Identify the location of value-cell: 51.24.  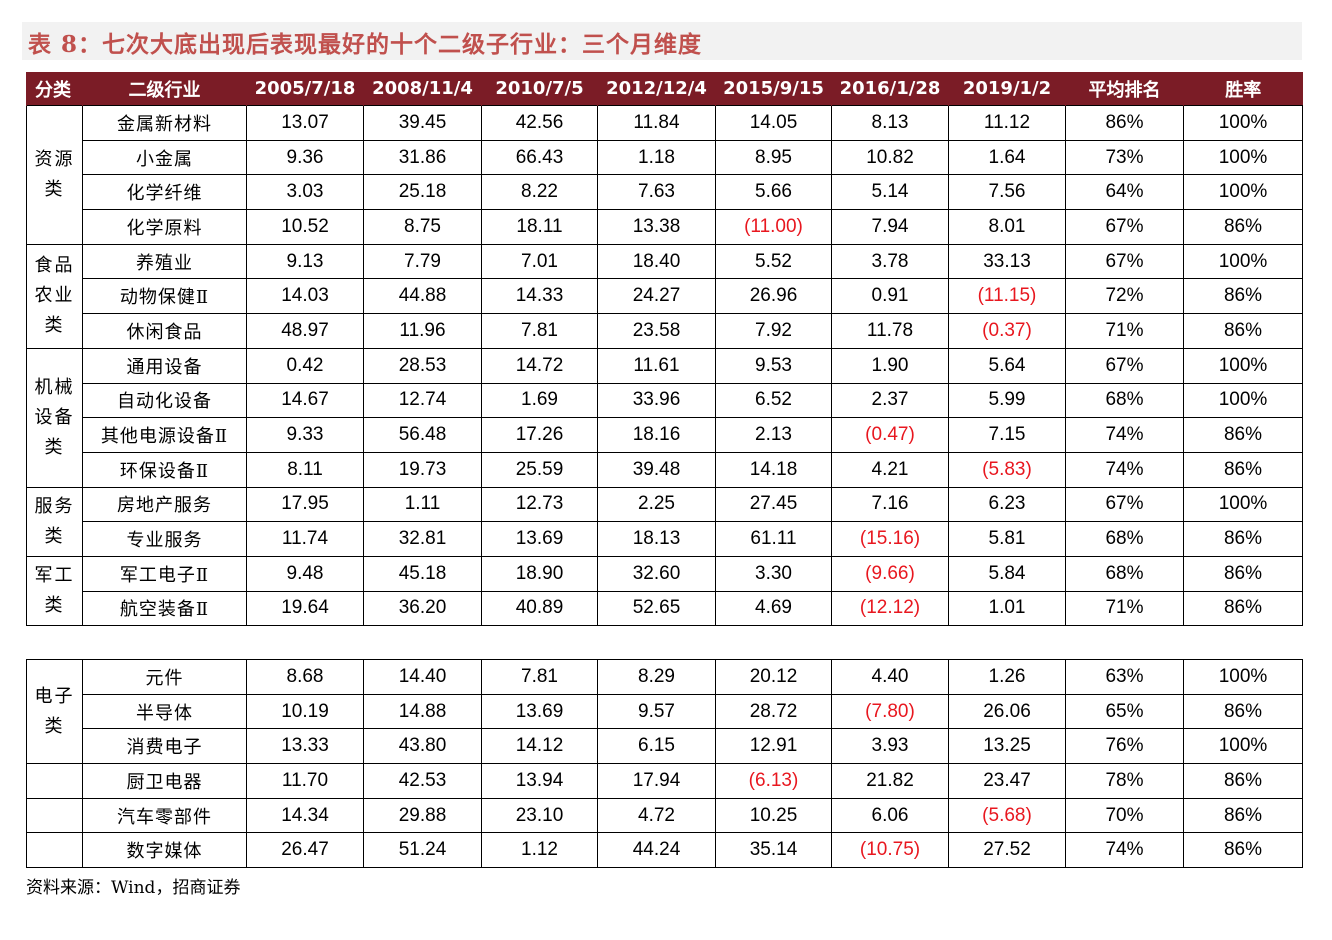
(422, 850).